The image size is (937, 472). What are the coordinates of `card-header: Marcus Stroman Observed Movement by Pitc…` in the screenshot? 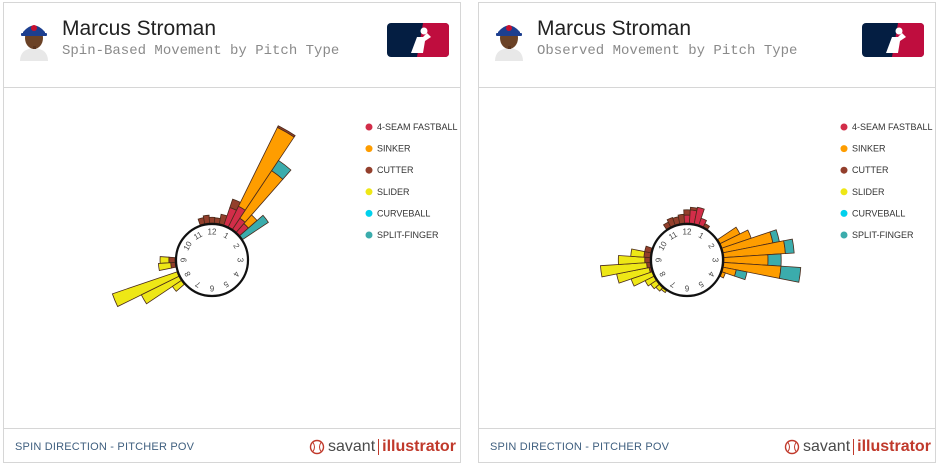 It's located at (707, 45).